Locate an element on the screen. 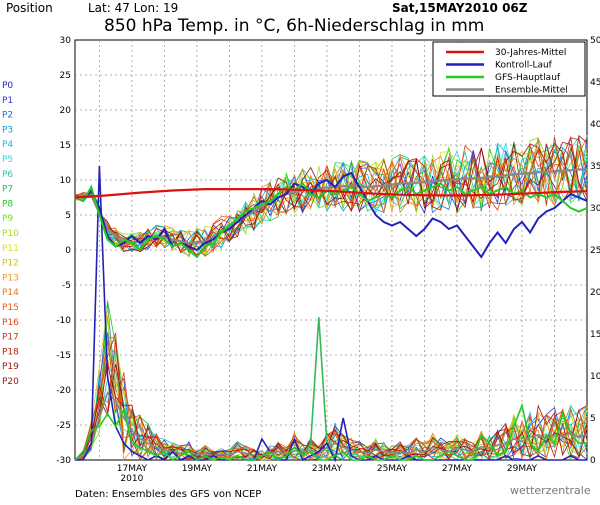  y-right-tick-label: 15 is located at coordinates (595, 335).